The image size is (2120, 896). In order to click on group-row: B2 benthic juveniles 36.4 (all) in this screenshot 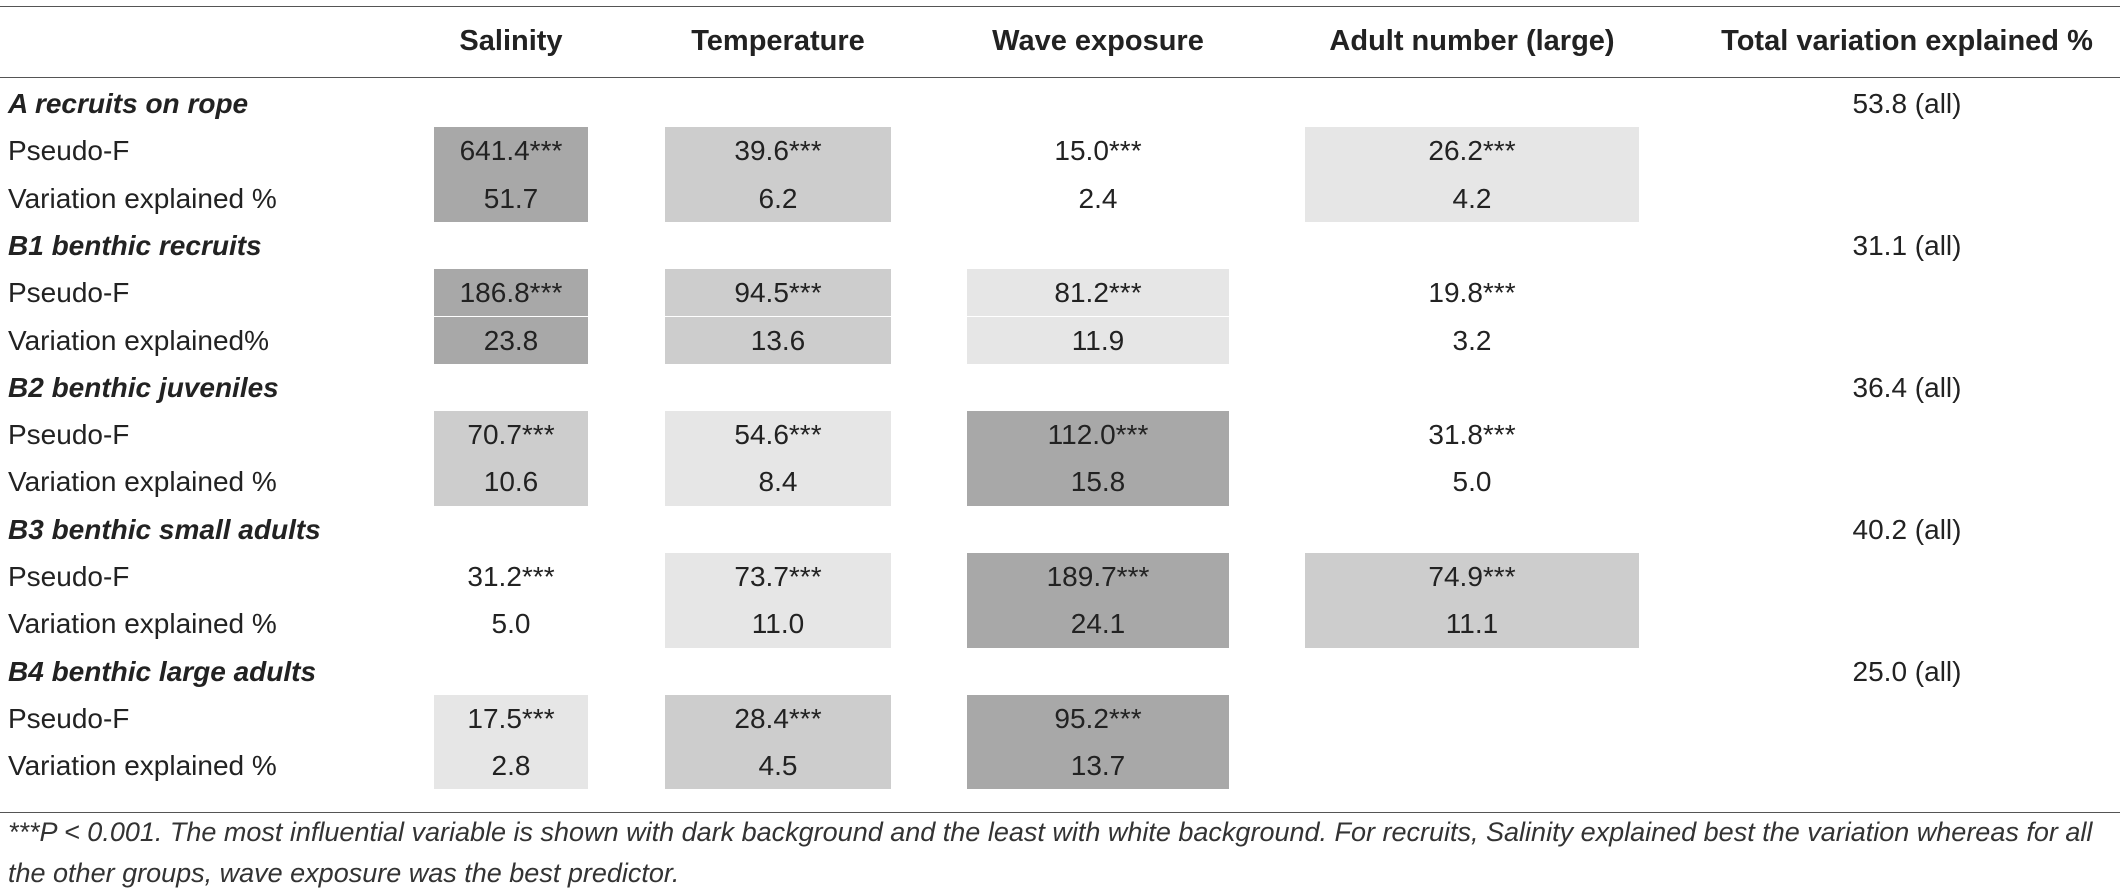, I will do `click(1060, 387)`.